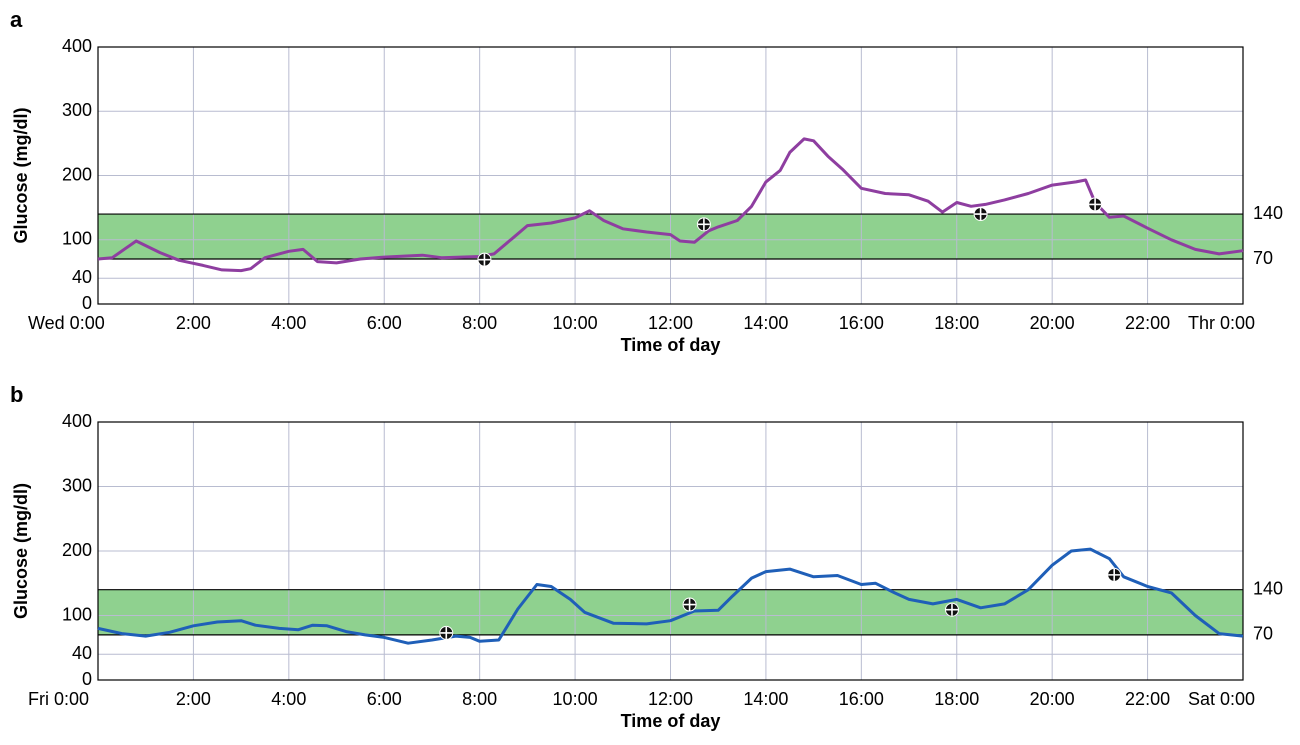 The image size is (1300, 745). Describe the element at coordinates (16, 19) in the screenshot. I see `panel-label: a` at that location.